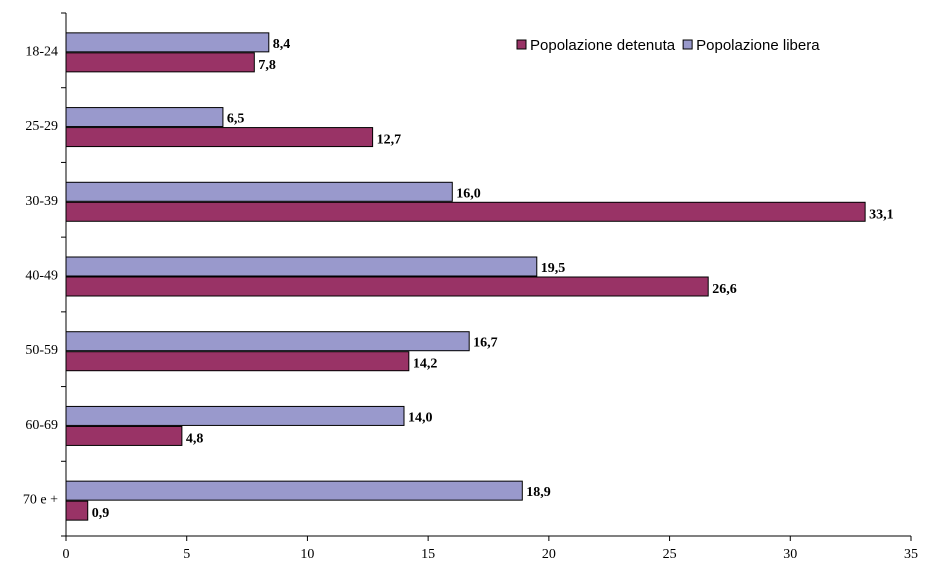  Describe the element at coordinates (195, 438) in the screenshot. I see `data-label-detenuta-5: 4,8` at that location.